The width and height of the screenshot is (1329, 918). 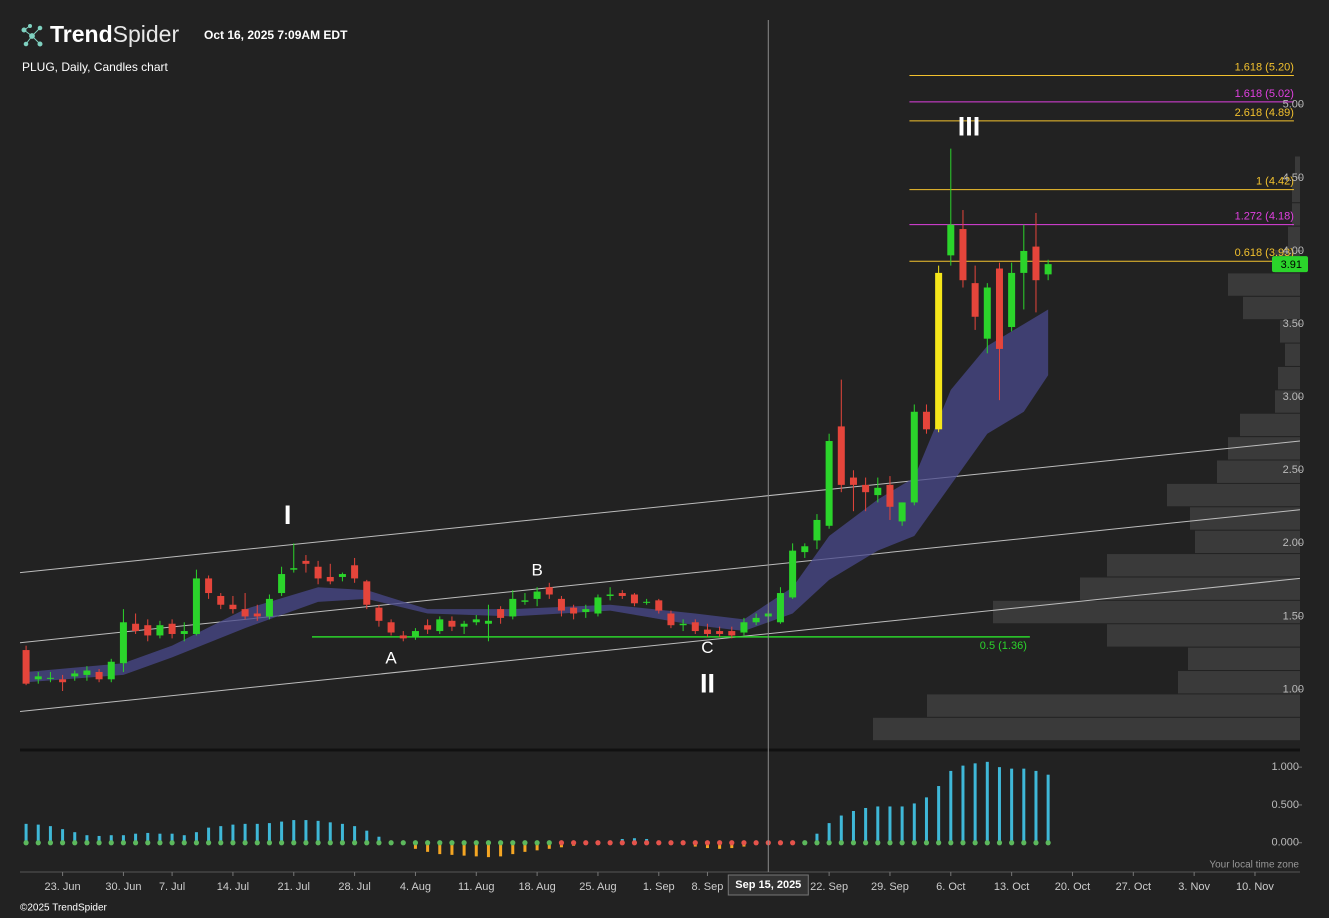 What do you see at coordinates (597, 887) in the screenshot?
I see `x-tick-label: 25. Aug` at bounding box center [597, 887].